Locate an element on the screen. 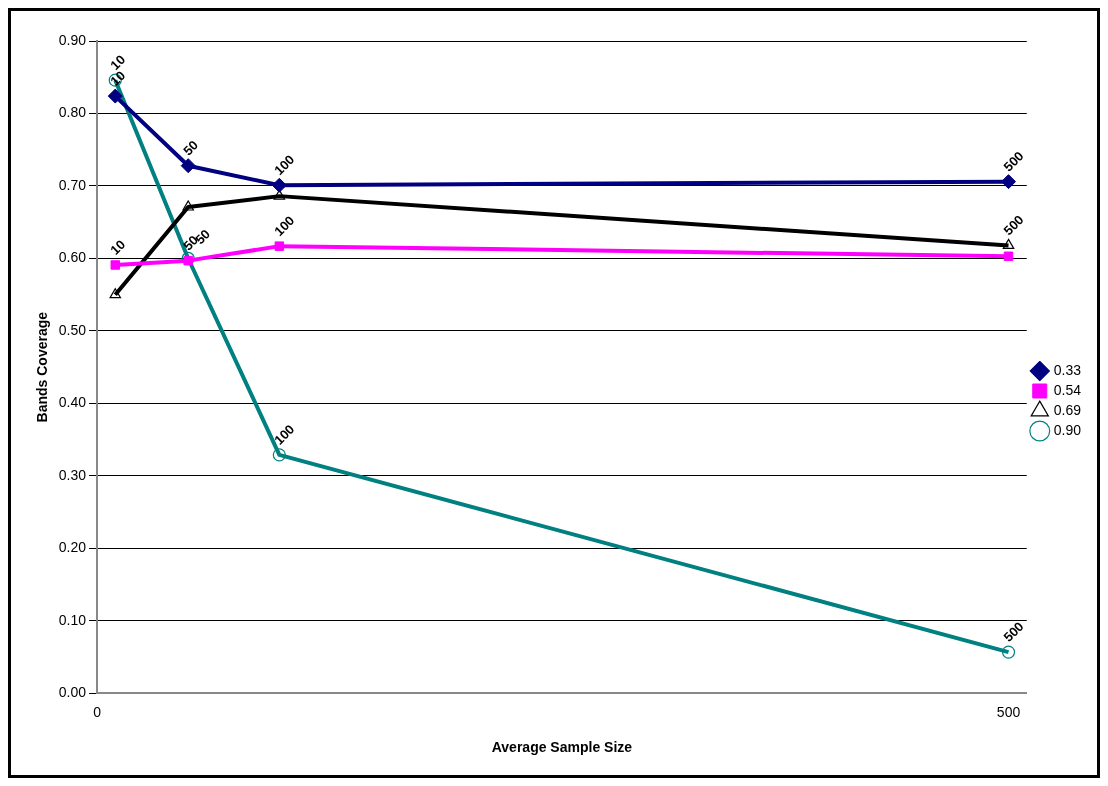 The width and height of the screenshot is (1108, 786). legend-label: 0.90 is located at coordinates (1067, 429).